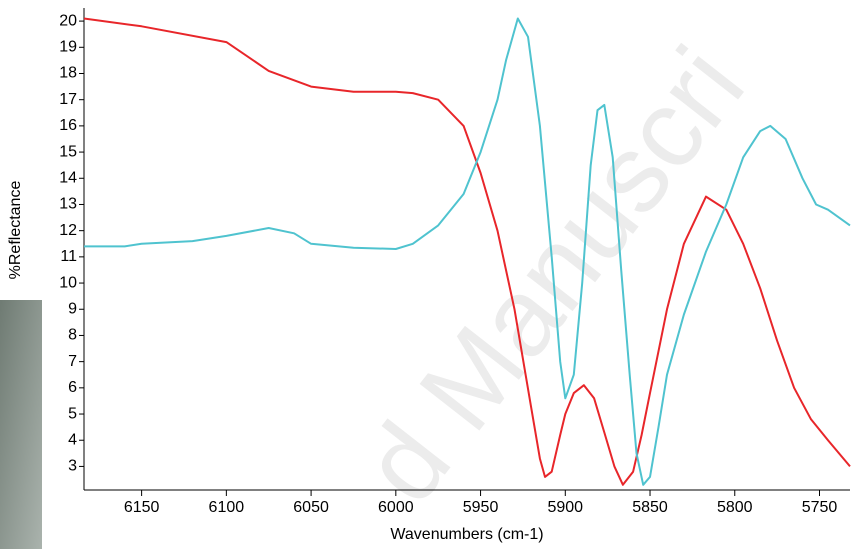  What do you see at coordinates (481, 507) in the screenshot?
I see `x-tick-label: 5950` at bounding box center [481, 507].